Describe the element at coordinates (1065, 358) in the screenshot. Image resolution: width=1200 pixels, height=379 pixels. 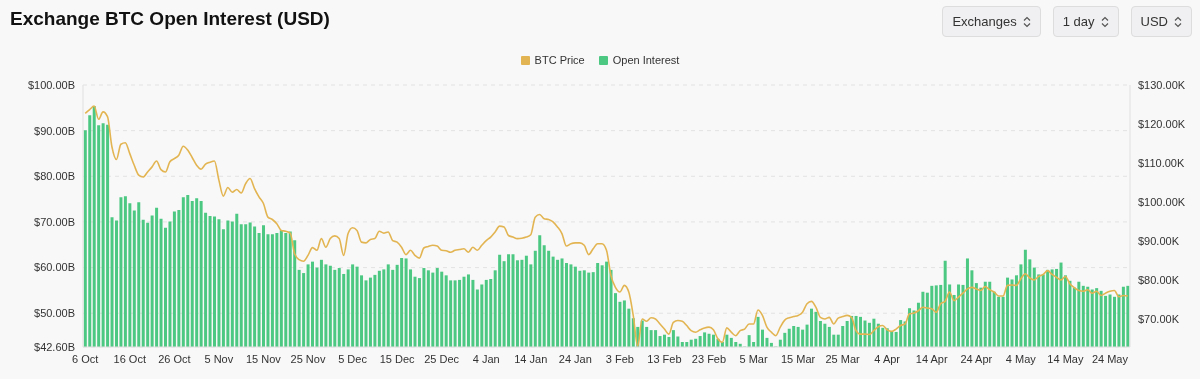
I see `x-tick-label: 14 May` at that location.